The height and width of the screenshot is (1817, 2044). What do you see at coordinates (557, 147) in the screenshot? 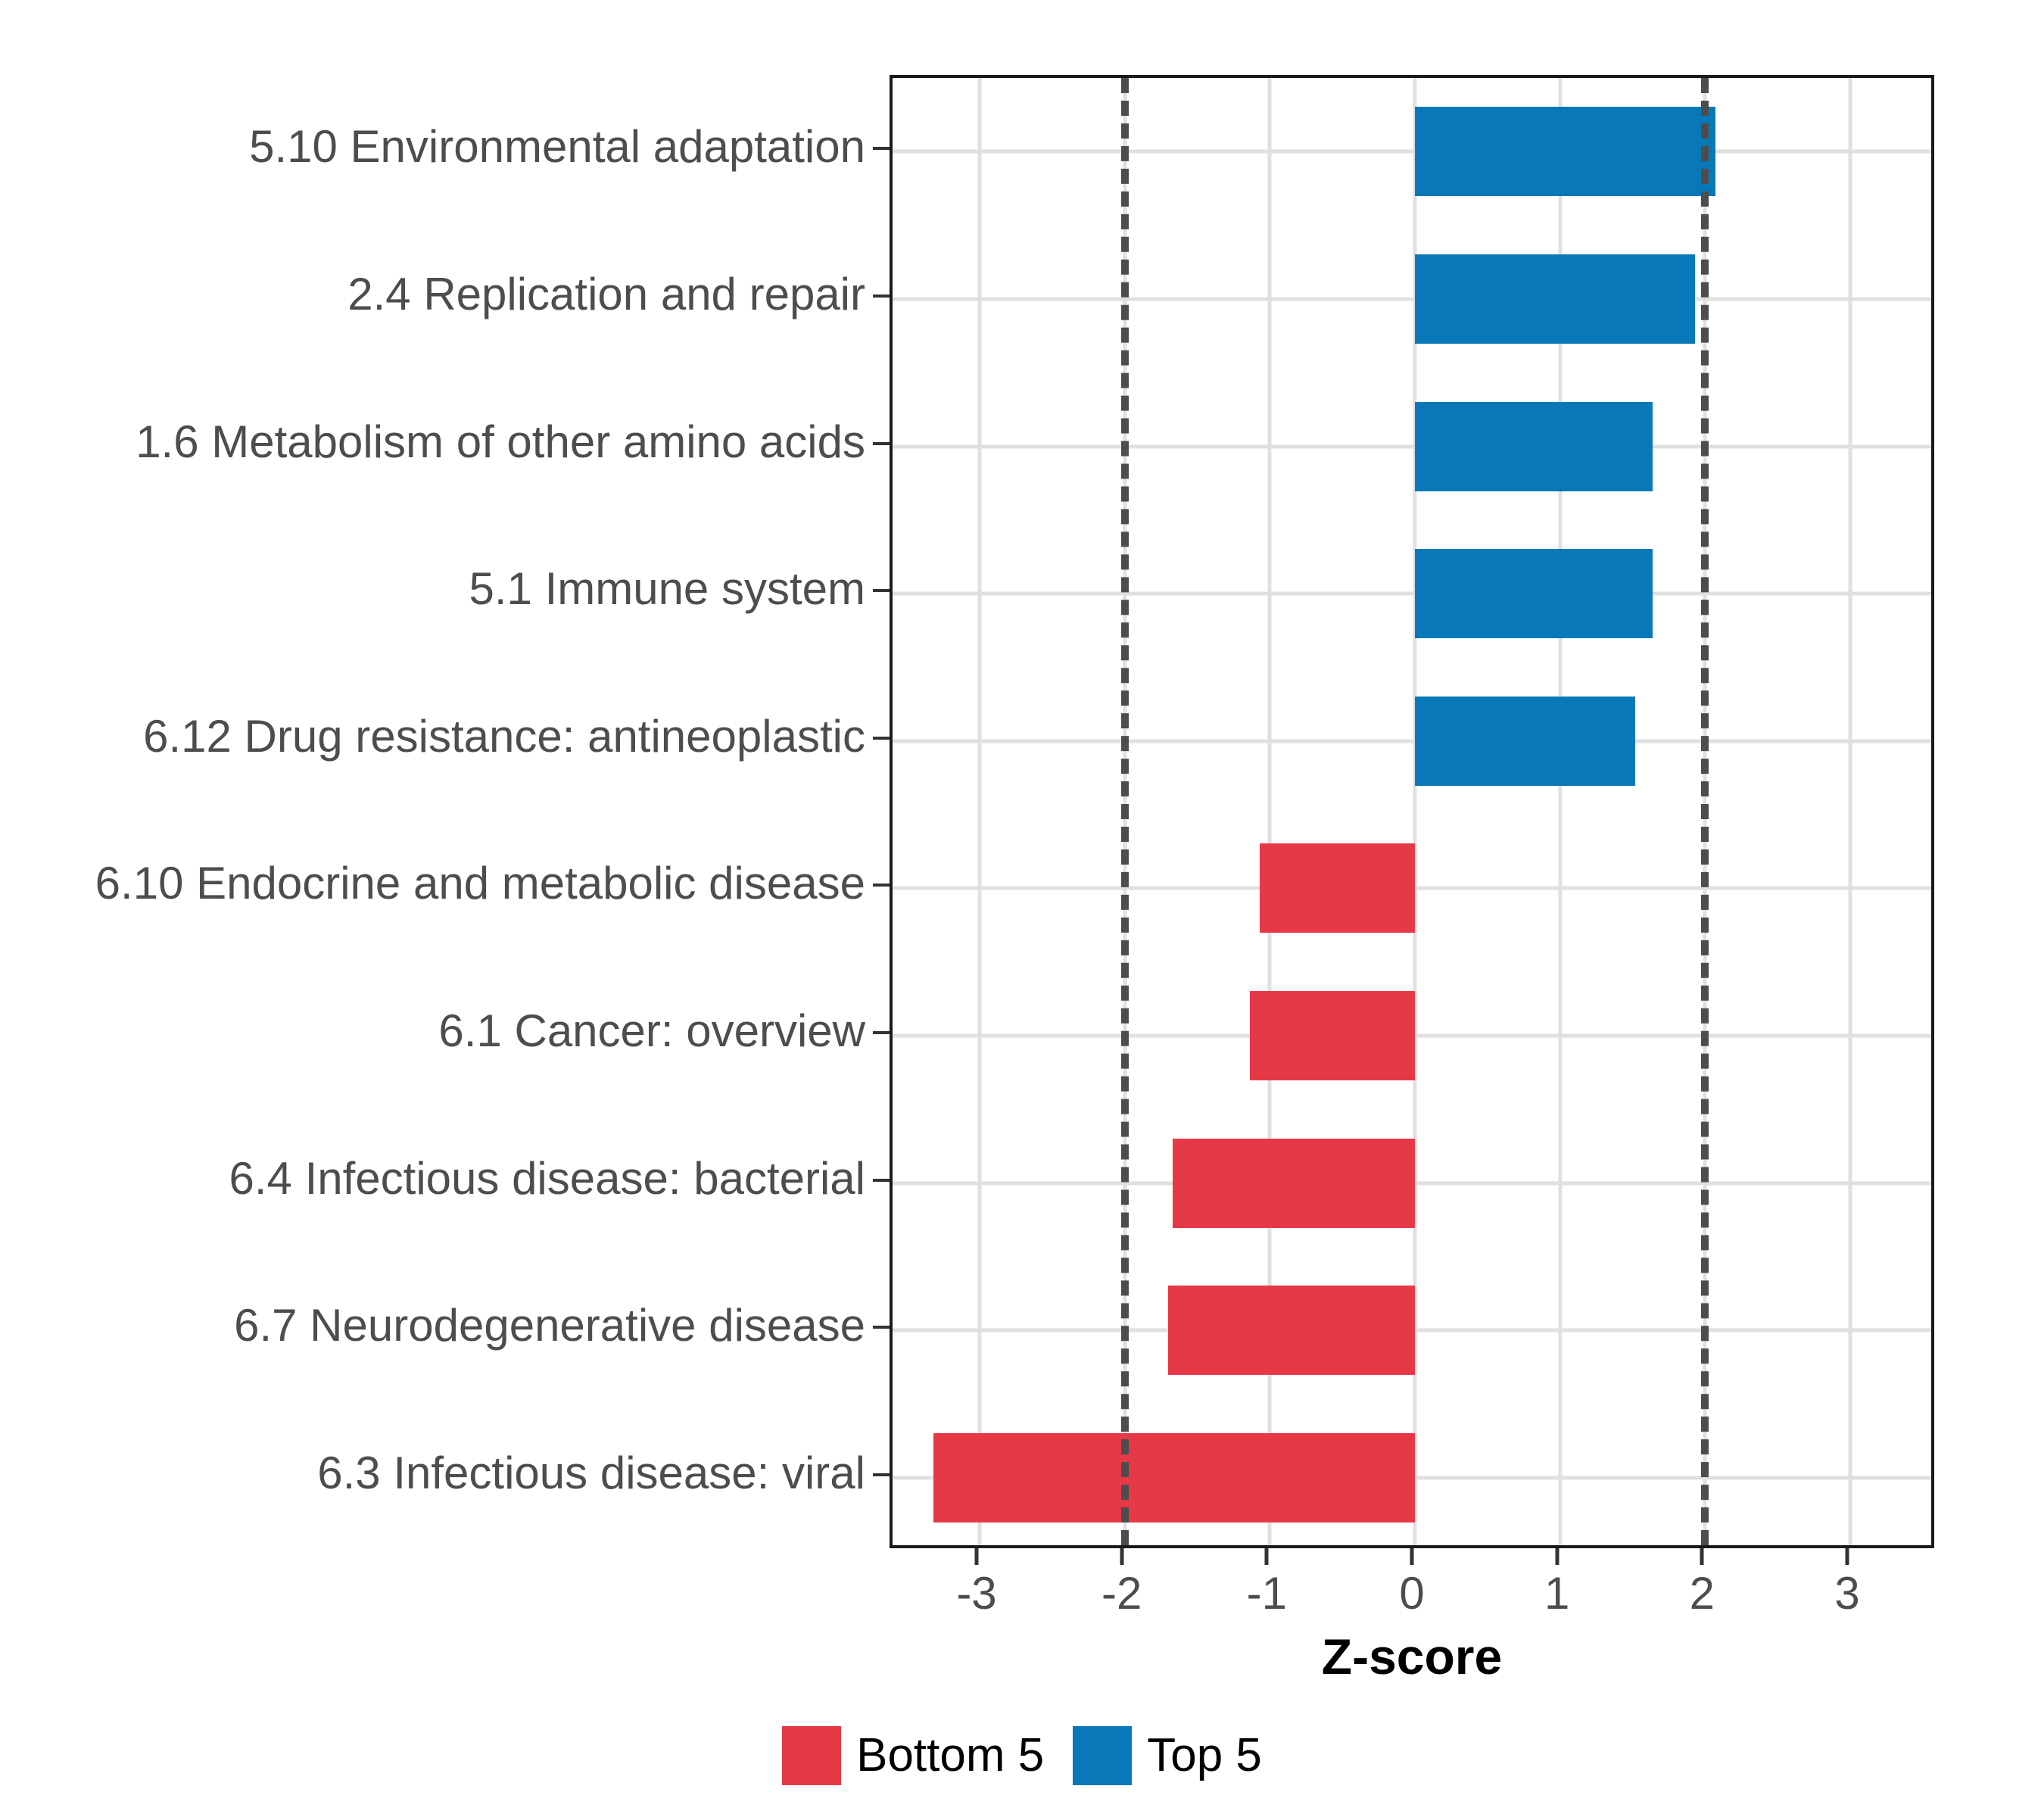
I see `y-axis-tick-label: 5.10 Environmental adaptation` at bounding box center [557, 147].